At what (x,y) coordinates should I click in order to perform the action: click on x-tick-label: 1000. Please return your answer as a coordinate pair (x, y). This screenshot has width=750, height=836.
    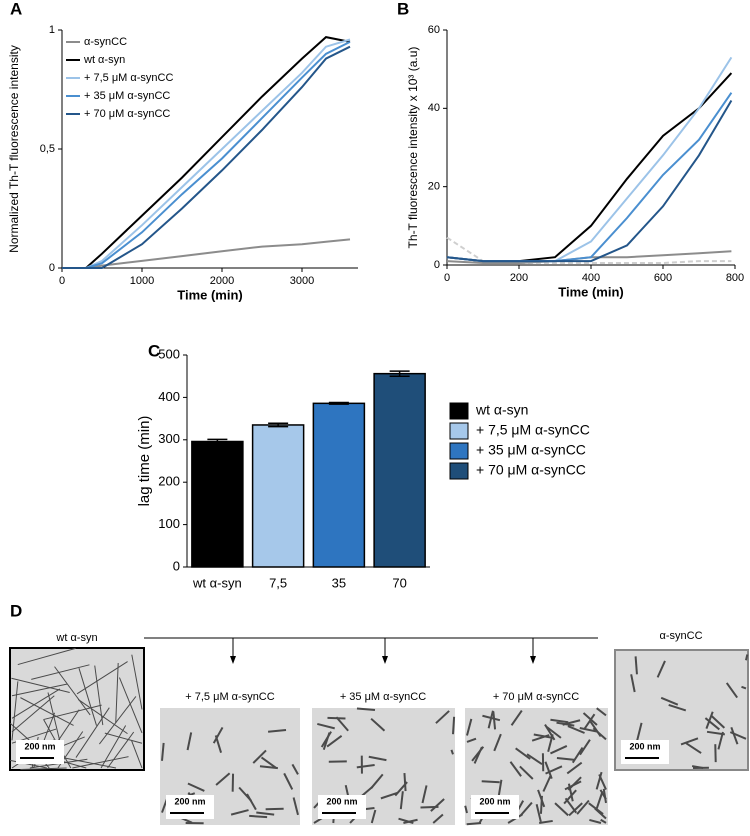
    Looking at the image, I should click on (142, 281).